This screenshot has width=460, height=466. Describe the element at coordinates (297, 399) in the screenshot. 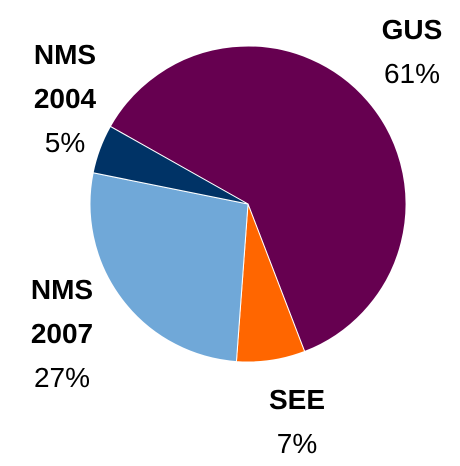

I see `category-label: SEE` at that location.